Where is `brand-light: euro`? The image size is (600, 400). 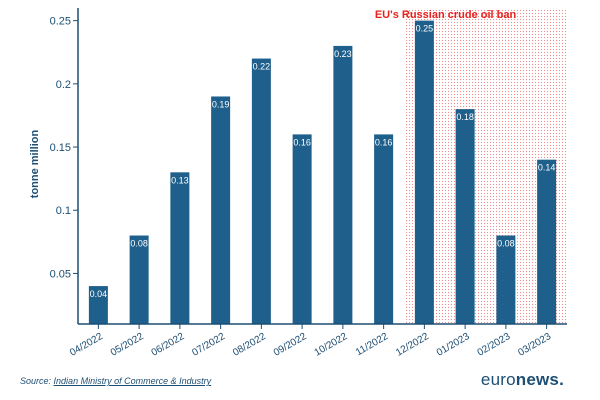 brand-light: euro is located at coordinates (498, 379).